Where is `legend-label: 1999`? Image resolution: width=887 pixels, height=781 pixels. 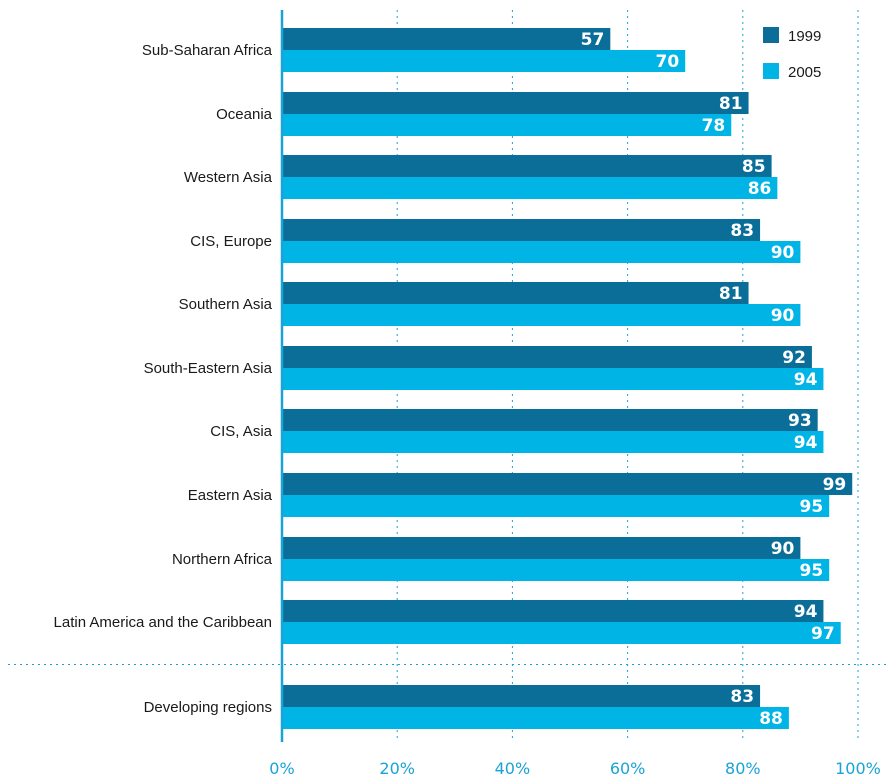 legend-label: 1999 is located at coordinates (804, 36).